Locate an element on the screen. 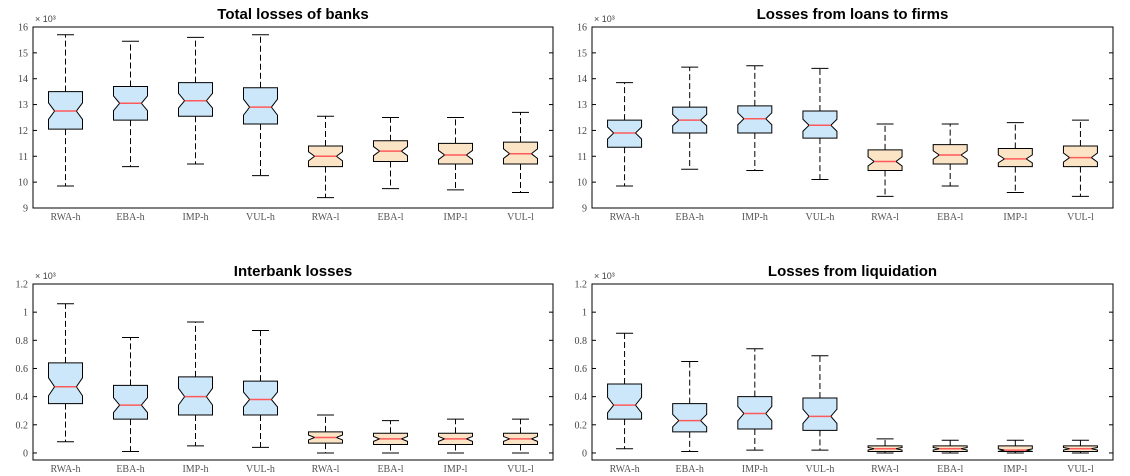 This screenshot has height=476, width=1130. y-tick-label: 0.8 is located at coordinates (581, 341).